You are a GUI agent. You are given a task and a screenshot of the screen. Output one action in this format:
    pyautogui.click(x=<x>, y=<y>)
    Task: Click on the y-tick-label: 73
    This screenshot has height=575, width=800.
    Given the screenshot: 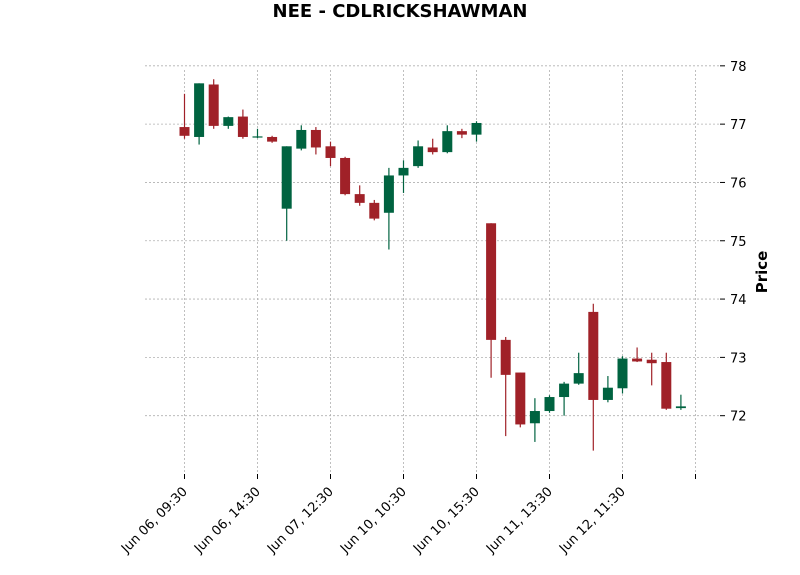 What is the action you would take?
    pyautogui.click(x=738, y=358)
    